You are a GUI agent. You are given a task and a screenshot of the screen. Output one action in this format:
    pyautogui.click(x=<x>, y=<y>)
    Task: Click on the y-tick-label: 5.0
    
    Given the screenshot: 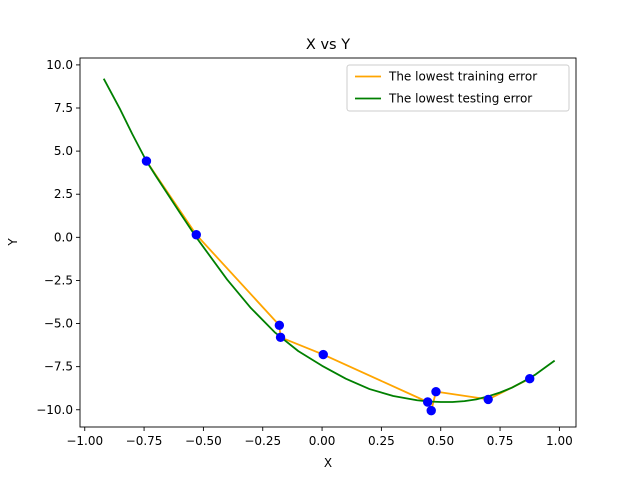 What is the action you would take?
    pyautogui.click(x=63, y=151)
    